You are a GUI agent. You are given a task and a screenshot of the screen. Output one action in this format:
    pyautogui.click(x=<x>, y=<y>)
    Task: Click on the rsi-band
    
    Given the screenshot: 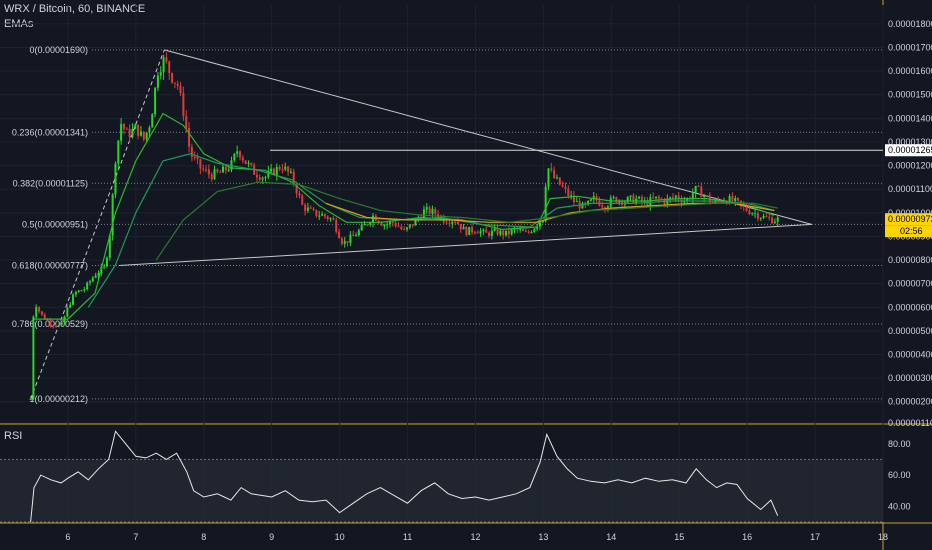 What is the action you would take?
    pyautogui.click(x=441, y=490)
    